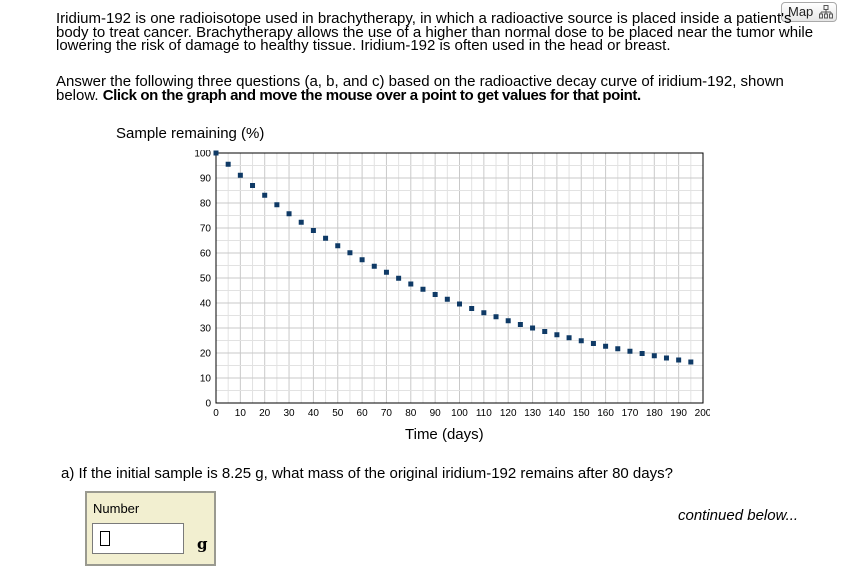  What do you see at coordinates (411, 413) in the screenshot?
I see `x-tick-label: 80` at bounding box center [411, 413].